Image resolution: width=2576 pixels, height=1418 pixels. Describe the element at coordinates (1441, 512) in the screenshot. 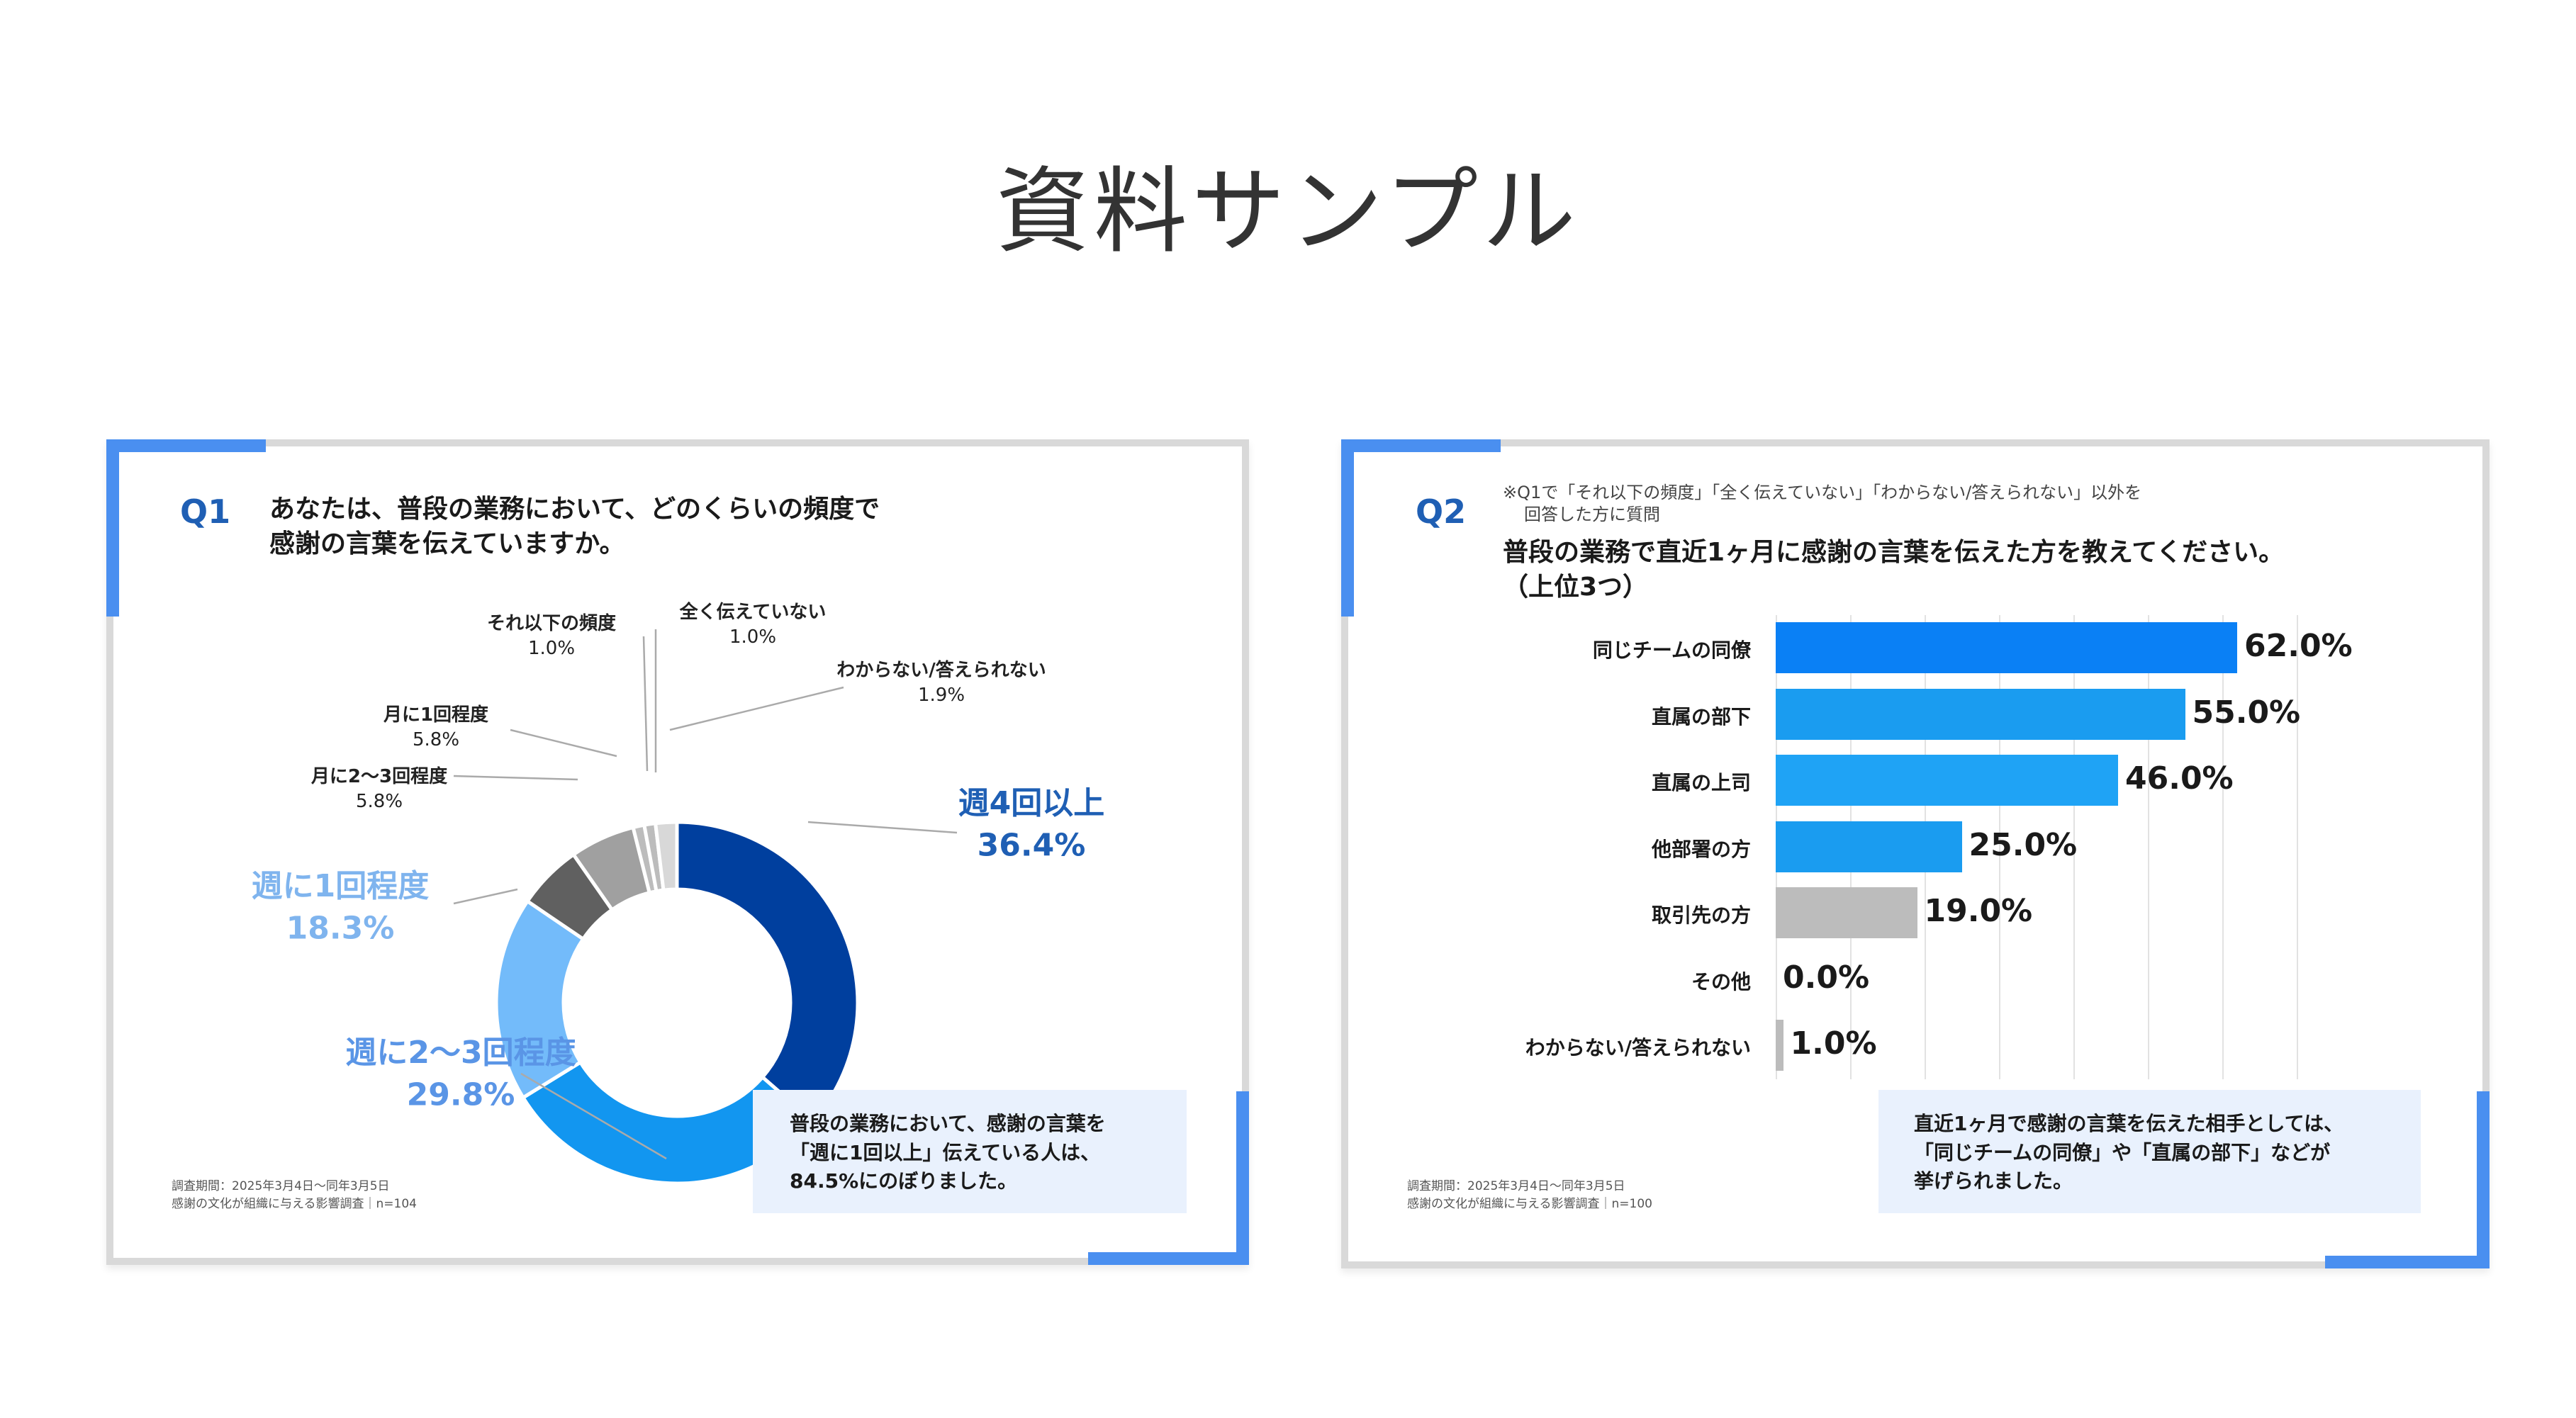

I see `q2-number: Q2` at that location.